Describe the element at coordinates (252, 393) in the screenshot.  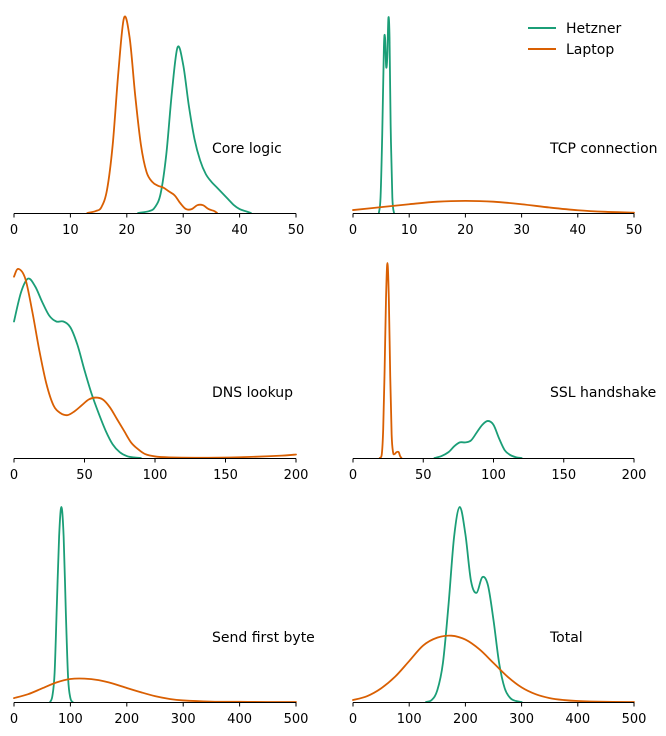
I see `panel-title: DNS lookup` at that location.